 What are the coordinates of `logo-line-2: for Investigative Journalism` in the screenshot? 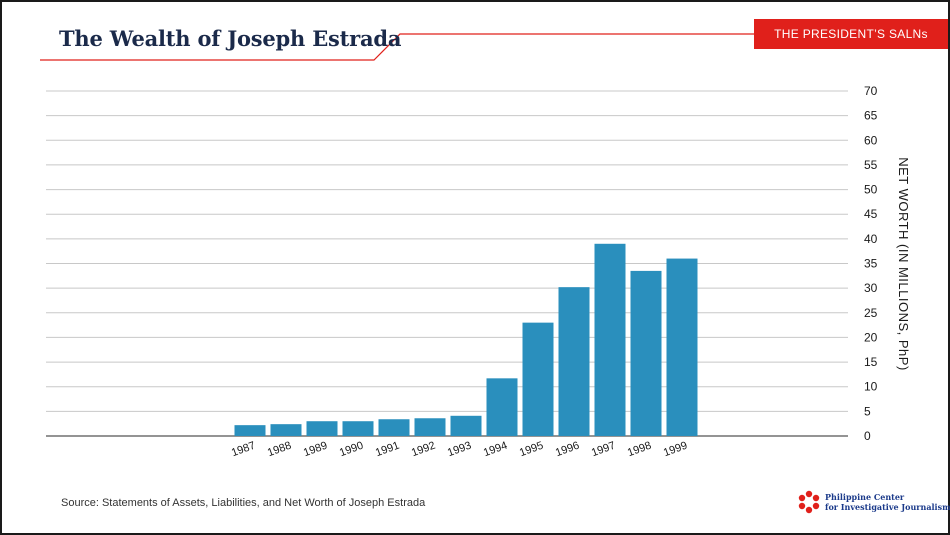 It's located at (887, 507).